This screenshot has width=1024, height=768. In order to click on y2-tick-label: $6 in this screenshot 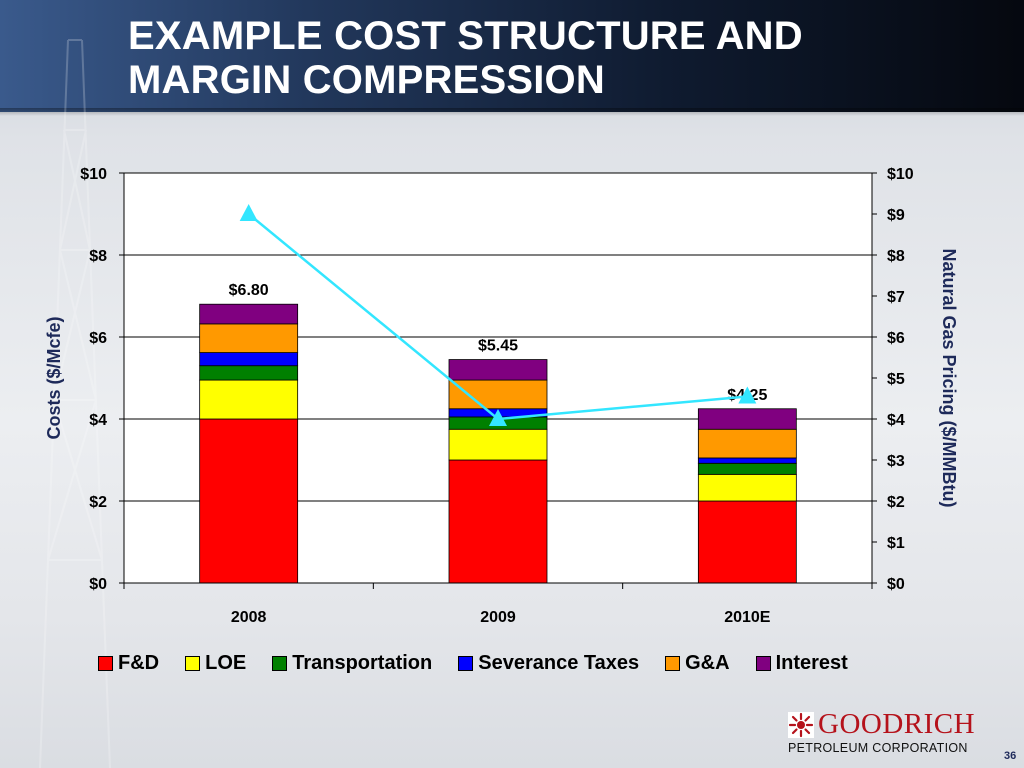, I will do `click(896, 338)`.